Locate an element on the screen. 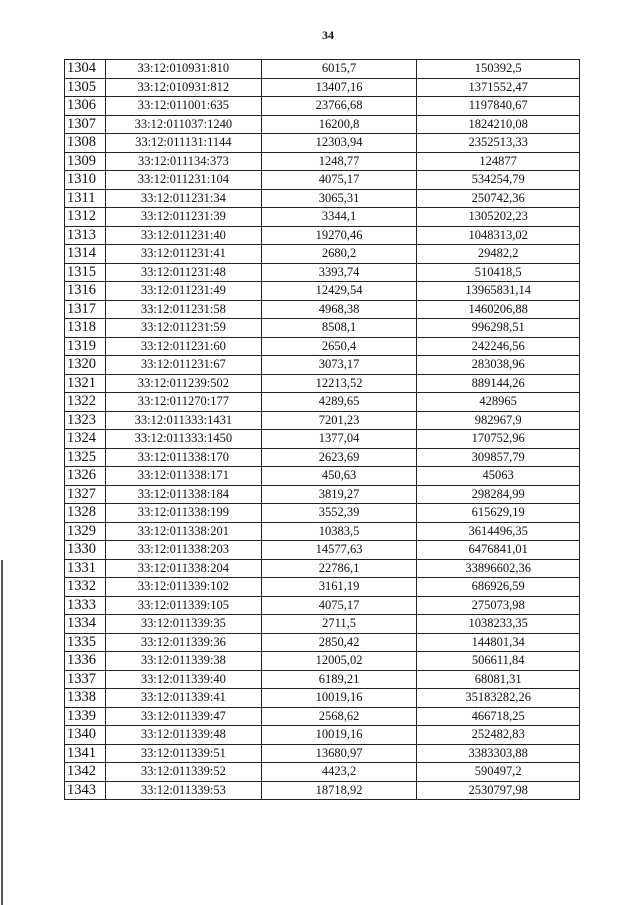  area-value: 10019,16 is located at coordinates (339, 698).